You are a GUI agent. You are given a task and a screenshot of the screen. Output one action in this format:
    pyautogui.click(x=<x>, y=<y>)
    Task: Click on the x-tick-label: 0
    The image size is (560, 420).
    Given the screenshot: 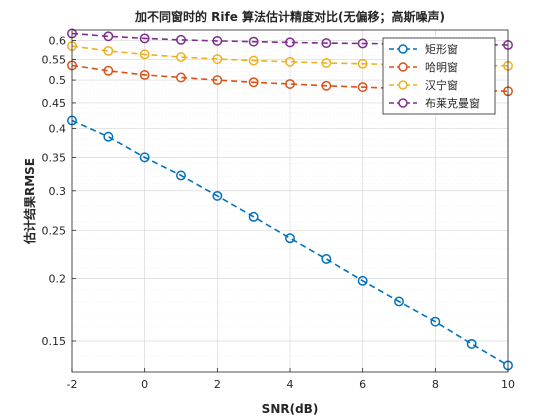 What is the action you would take?
    pyautogui.click(x=144, y=384)
    